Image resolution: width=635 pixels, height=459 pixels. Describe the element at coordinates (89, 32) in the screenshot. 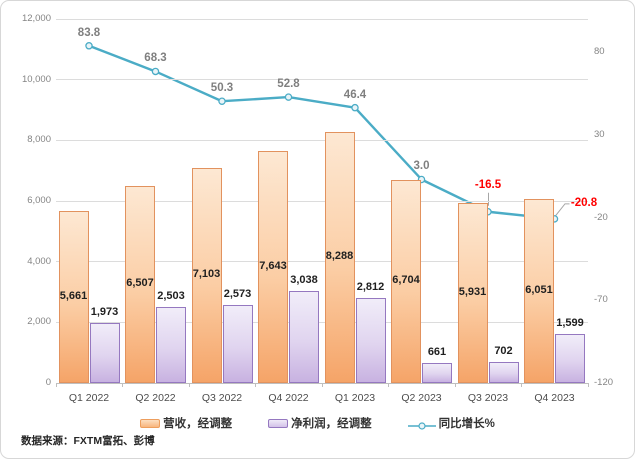

I see `growth-label-83.8: 83.8` at that location.